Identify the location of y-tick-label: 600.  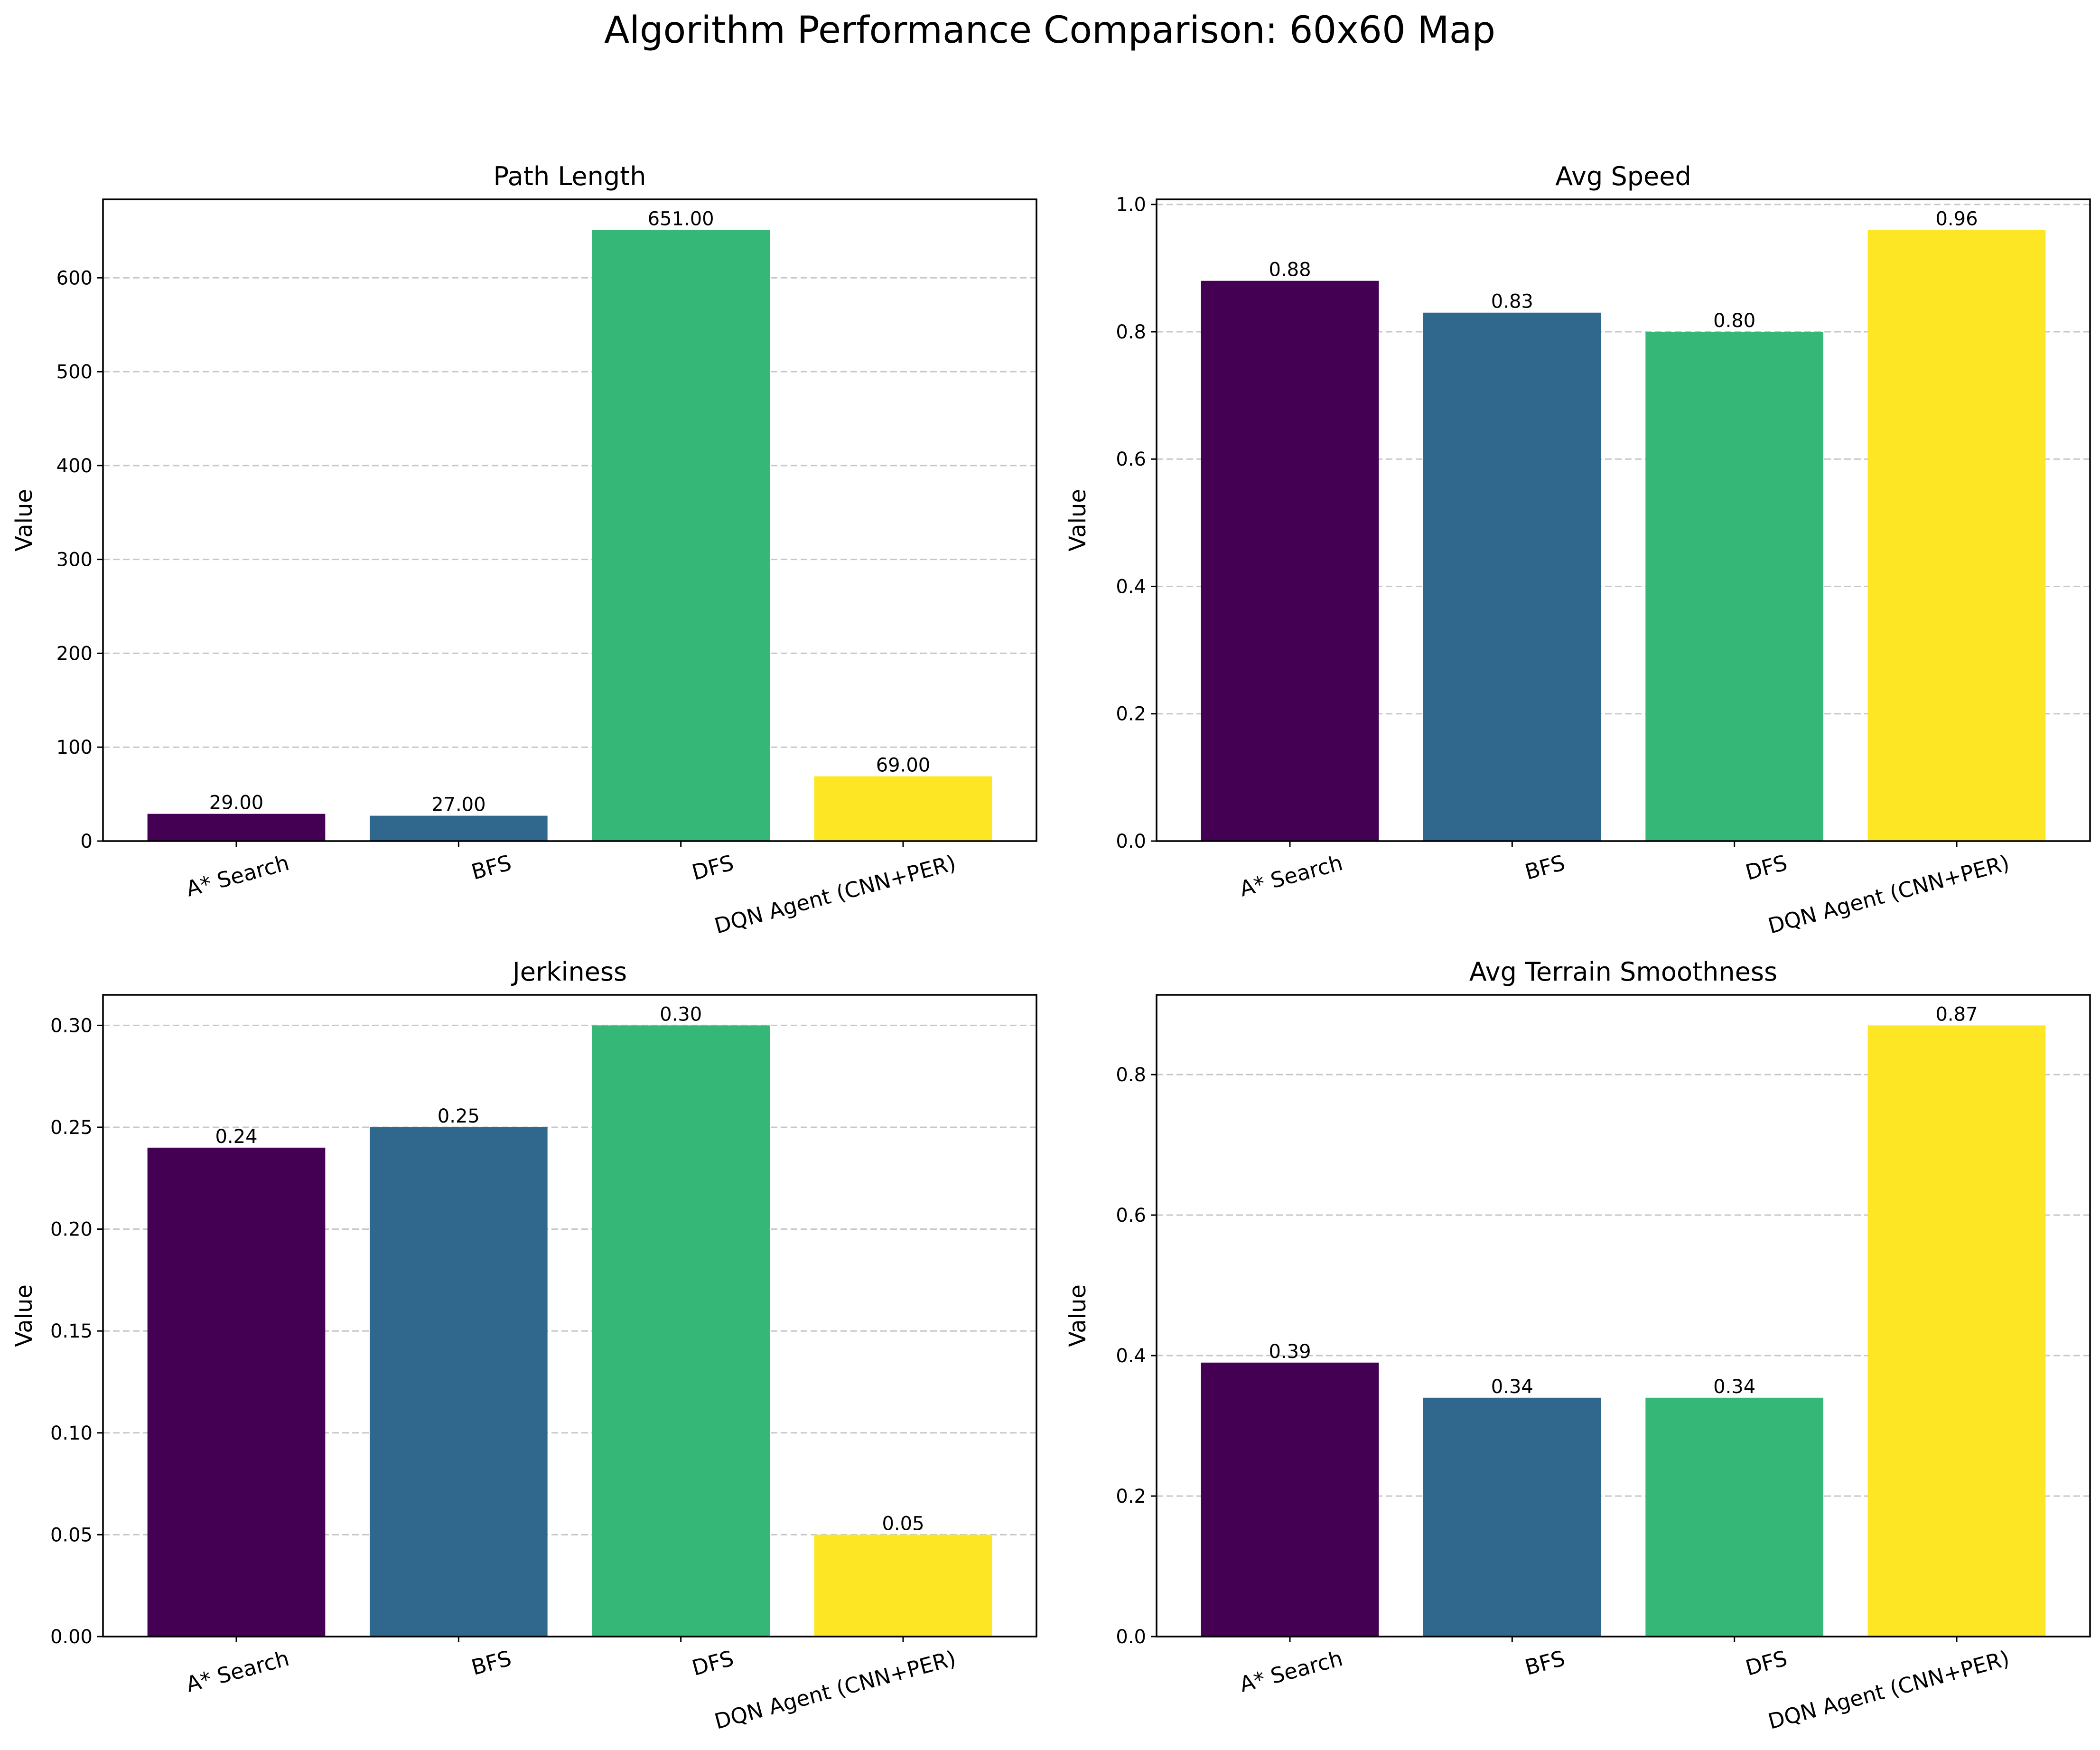
(74, 278).